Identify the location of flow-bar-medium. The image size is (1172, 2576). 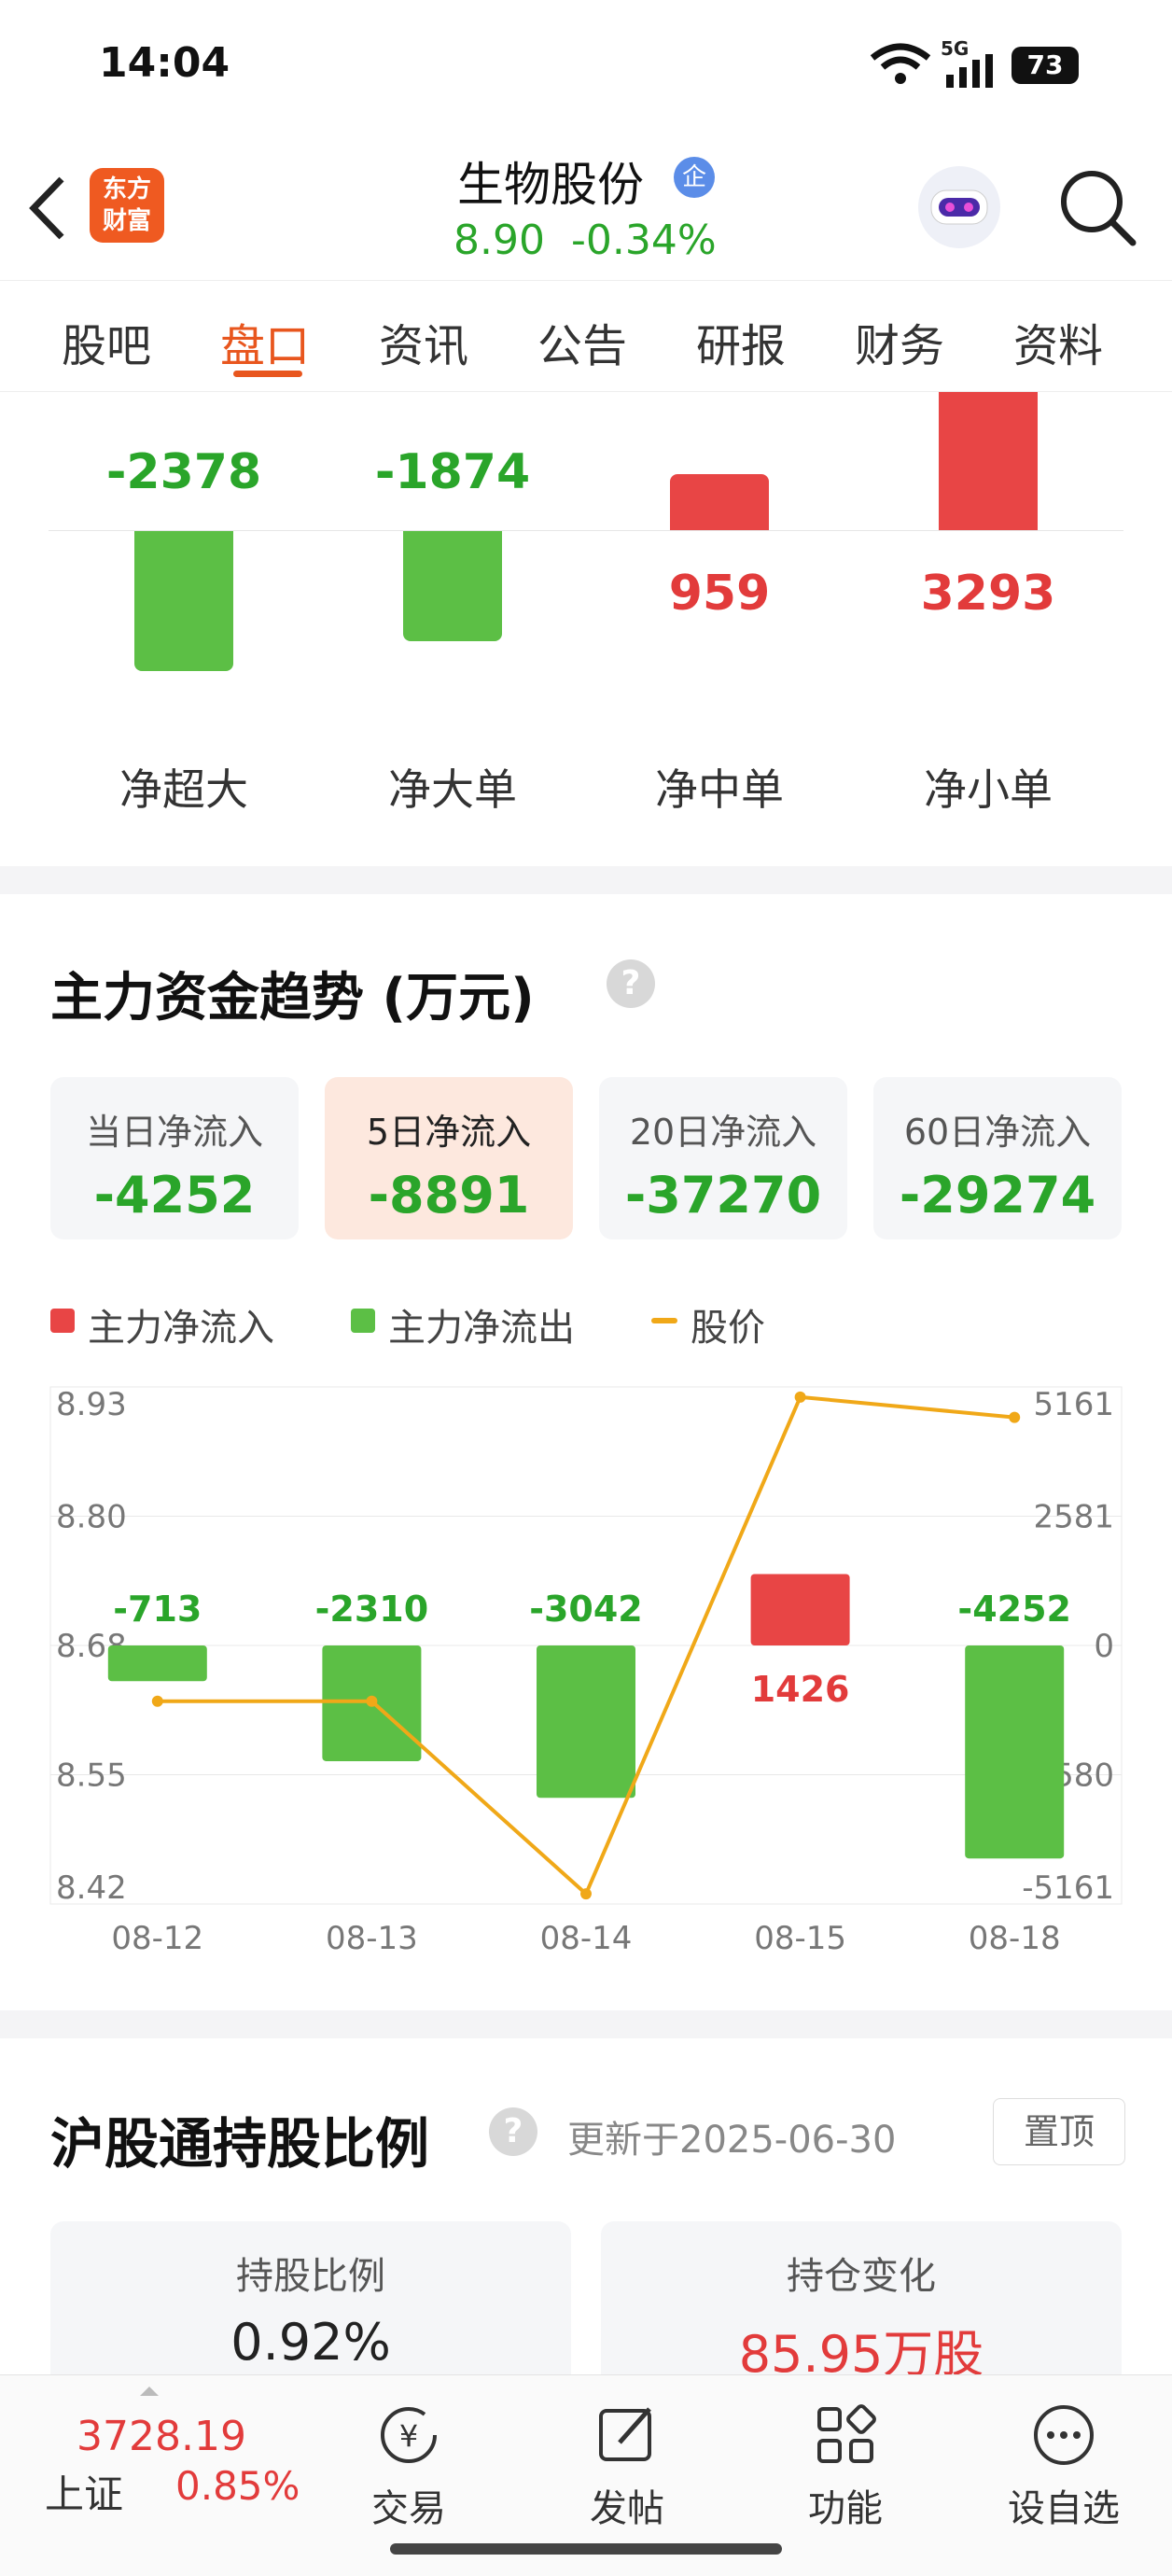
(719, 502).